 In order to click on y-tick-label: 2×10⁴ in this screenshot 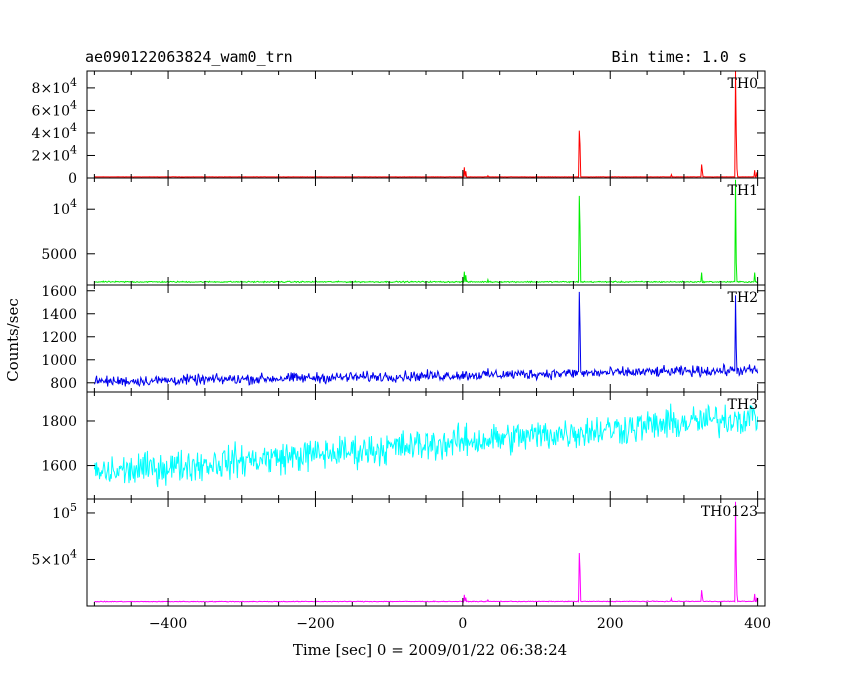, I will do `click(54, 153)`.